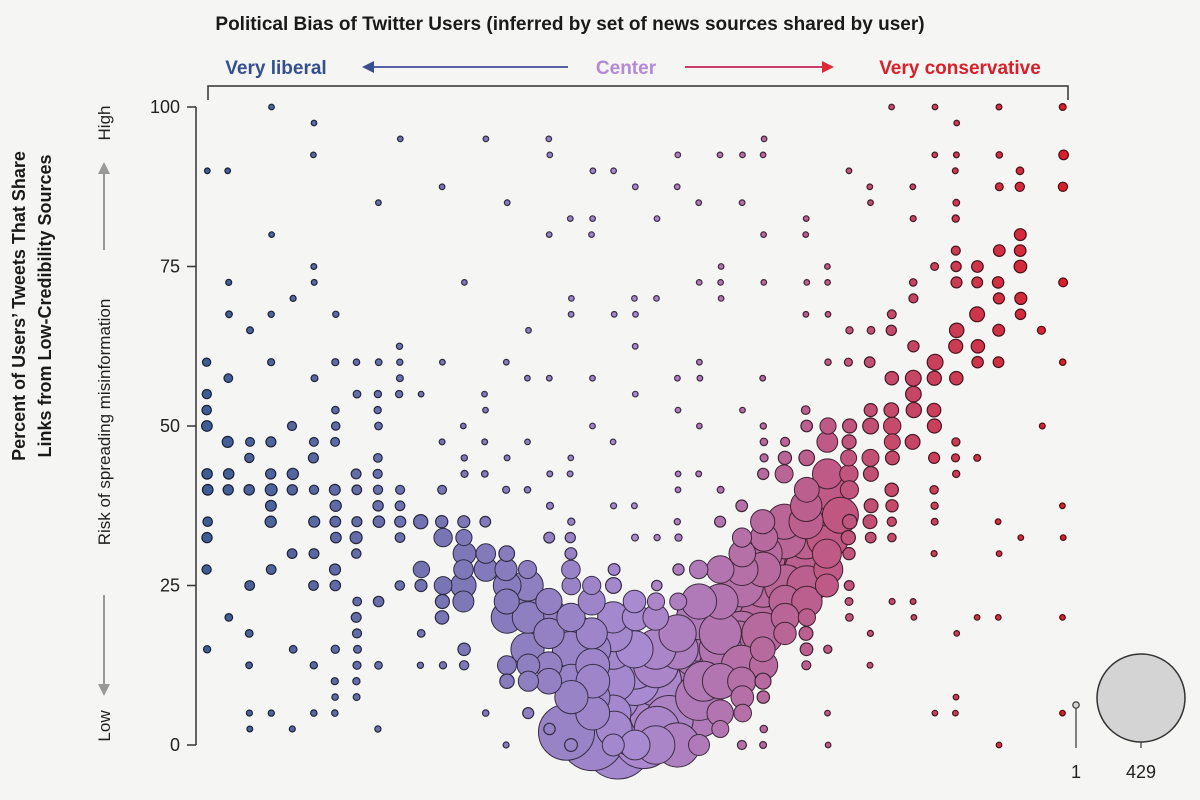 This screenshot has height=800, width=1200. What do you see at coordinates (626, 68) in the screenshot?
I see `label-center: Center` at bounding box center [626, 68].